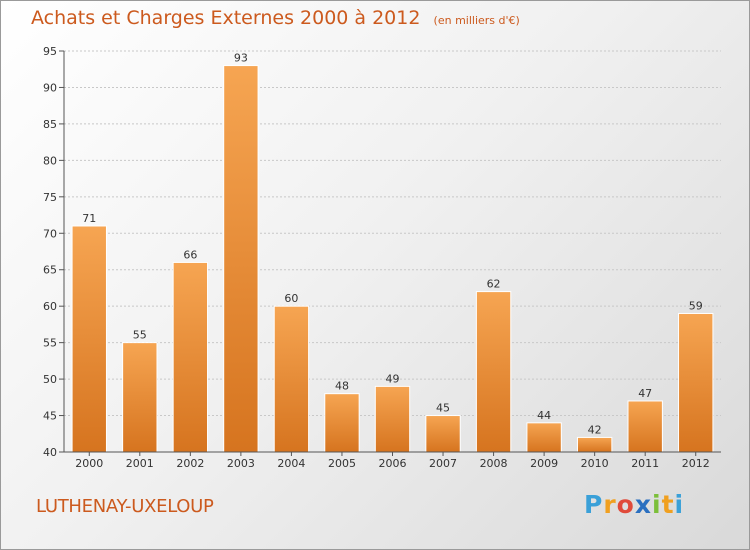 The height and width of the screenshot is (550, 750). What do you see at coordinates (50, 379) in the screenshot?
I see `y-tick-label: 50` at bounding box center [50, 379].